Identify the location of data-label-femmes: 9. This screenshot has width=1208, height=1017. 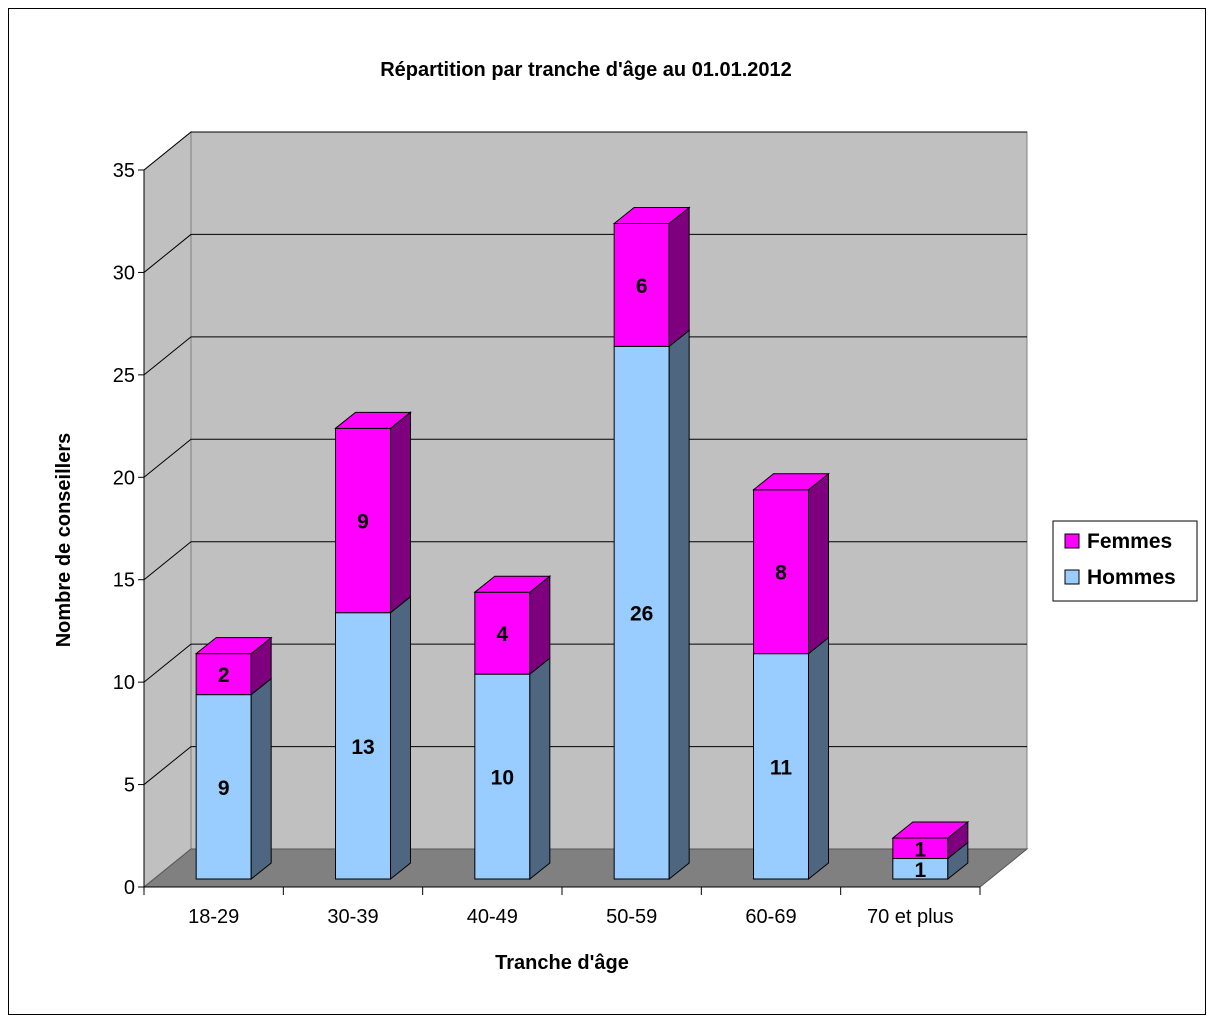
(363, 522).